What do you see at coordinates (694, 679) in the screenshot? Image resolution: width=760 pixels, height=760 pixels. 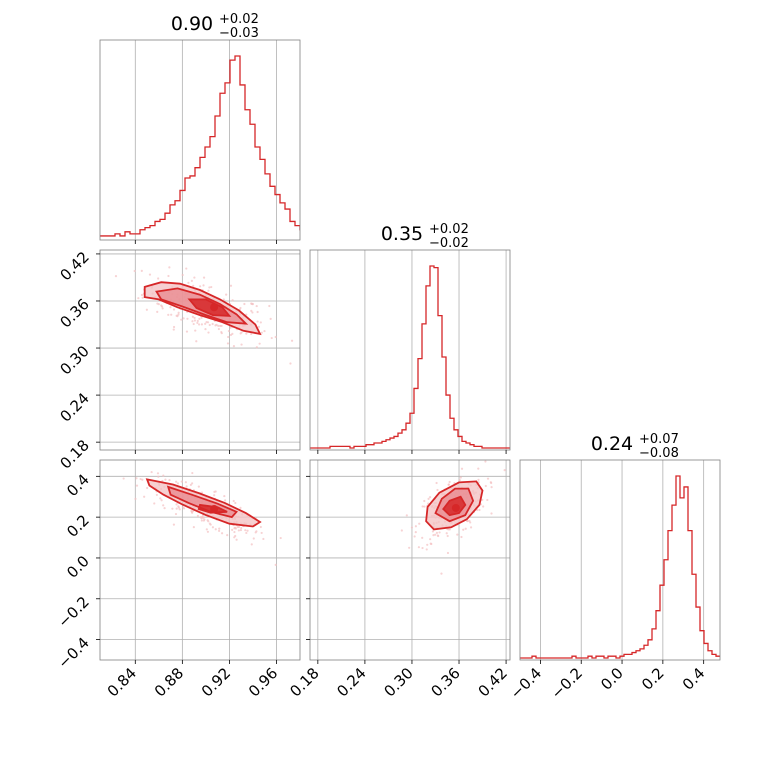 I see `x-tick-label-2-4: 0.4` at bounding box center [694, 679].